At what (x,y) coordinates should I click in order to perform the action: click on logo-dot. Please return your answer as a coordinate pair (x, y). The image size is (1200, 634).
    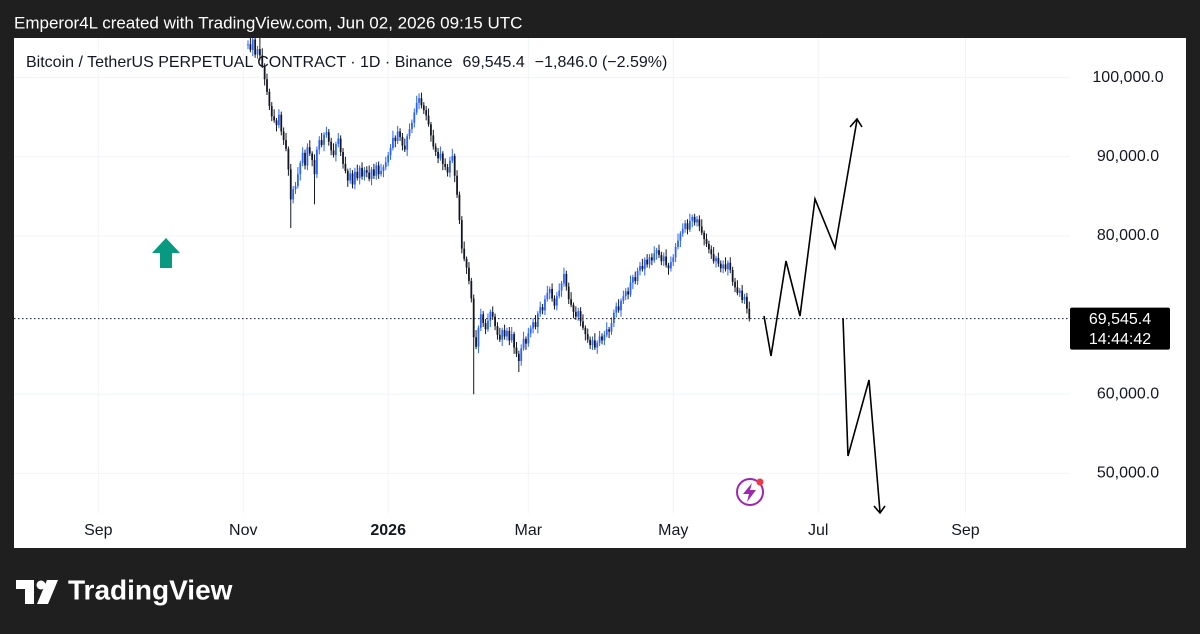
    Looking at the image, I should click on (41, 585).